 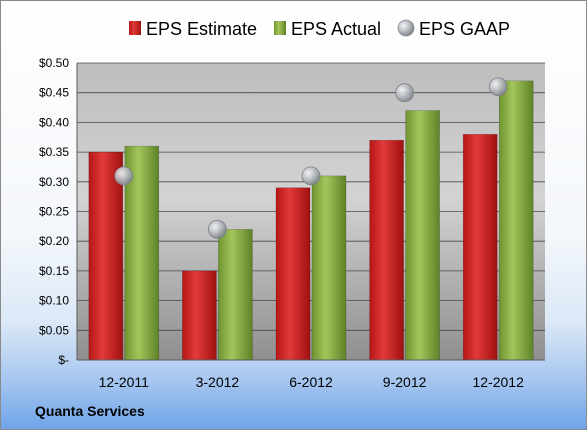 I want to click on x-tick-label: 6-2012, so click(x=311, y=382).